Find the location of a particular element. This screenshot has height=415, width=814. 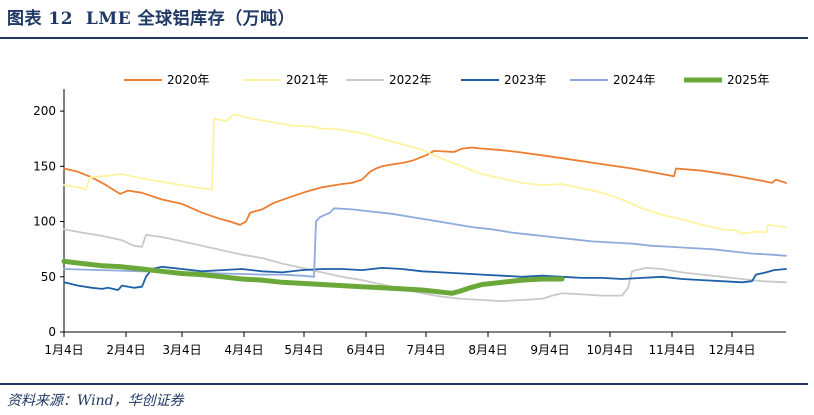

series-line-2025 is located at coordinates (313, 277).